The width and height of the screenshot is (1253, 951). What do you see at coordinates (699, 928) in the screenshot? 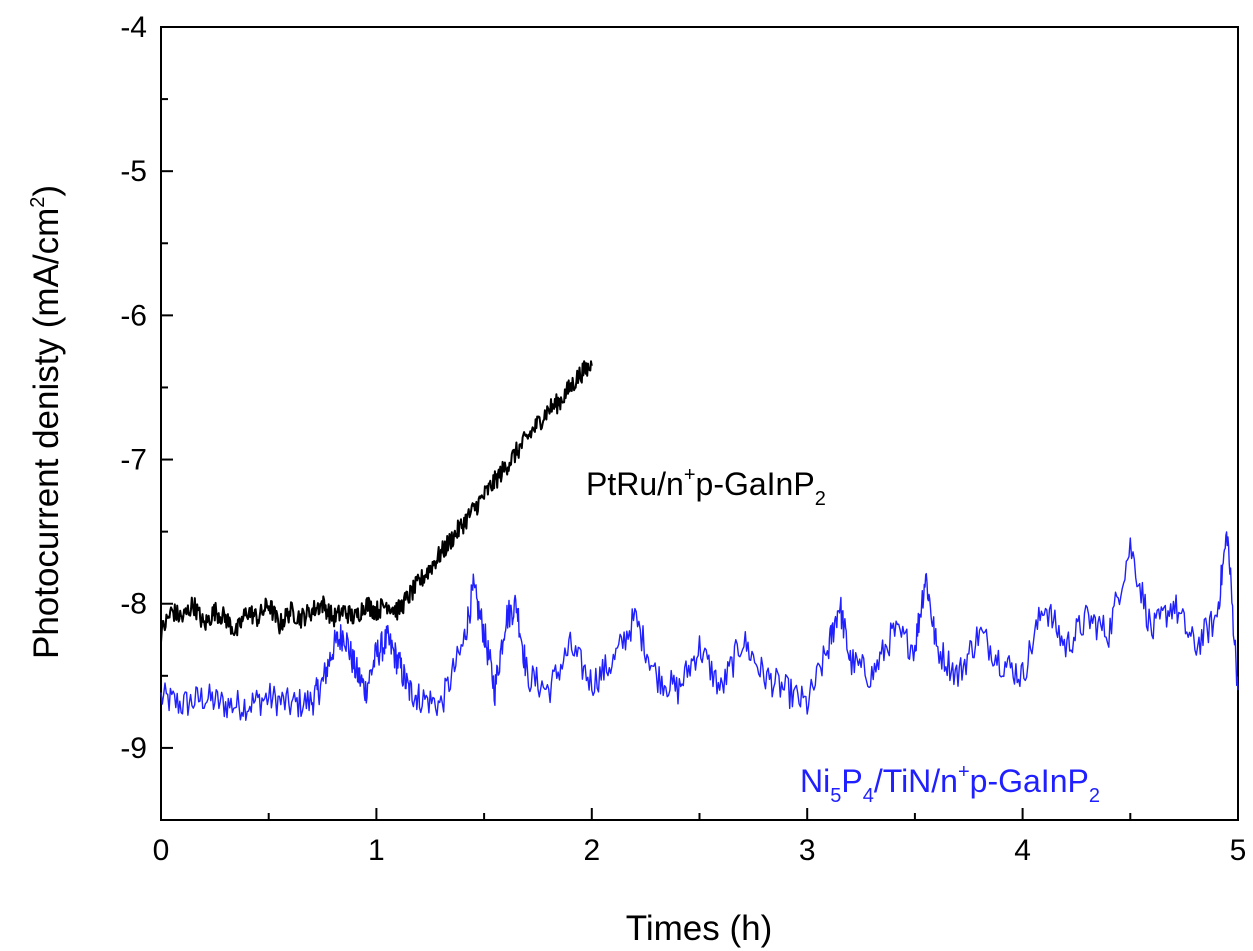
I see `x-axis-title: Times (h)` at bounding box center [699, 928].